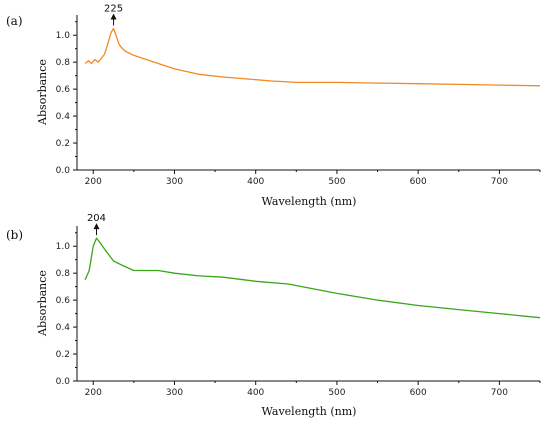 This screenshot has width=550, height=425. Describe the element at coordinates (174, 393) in the screenshot. I see `panel-b-x-tick-label: 300` at that location.